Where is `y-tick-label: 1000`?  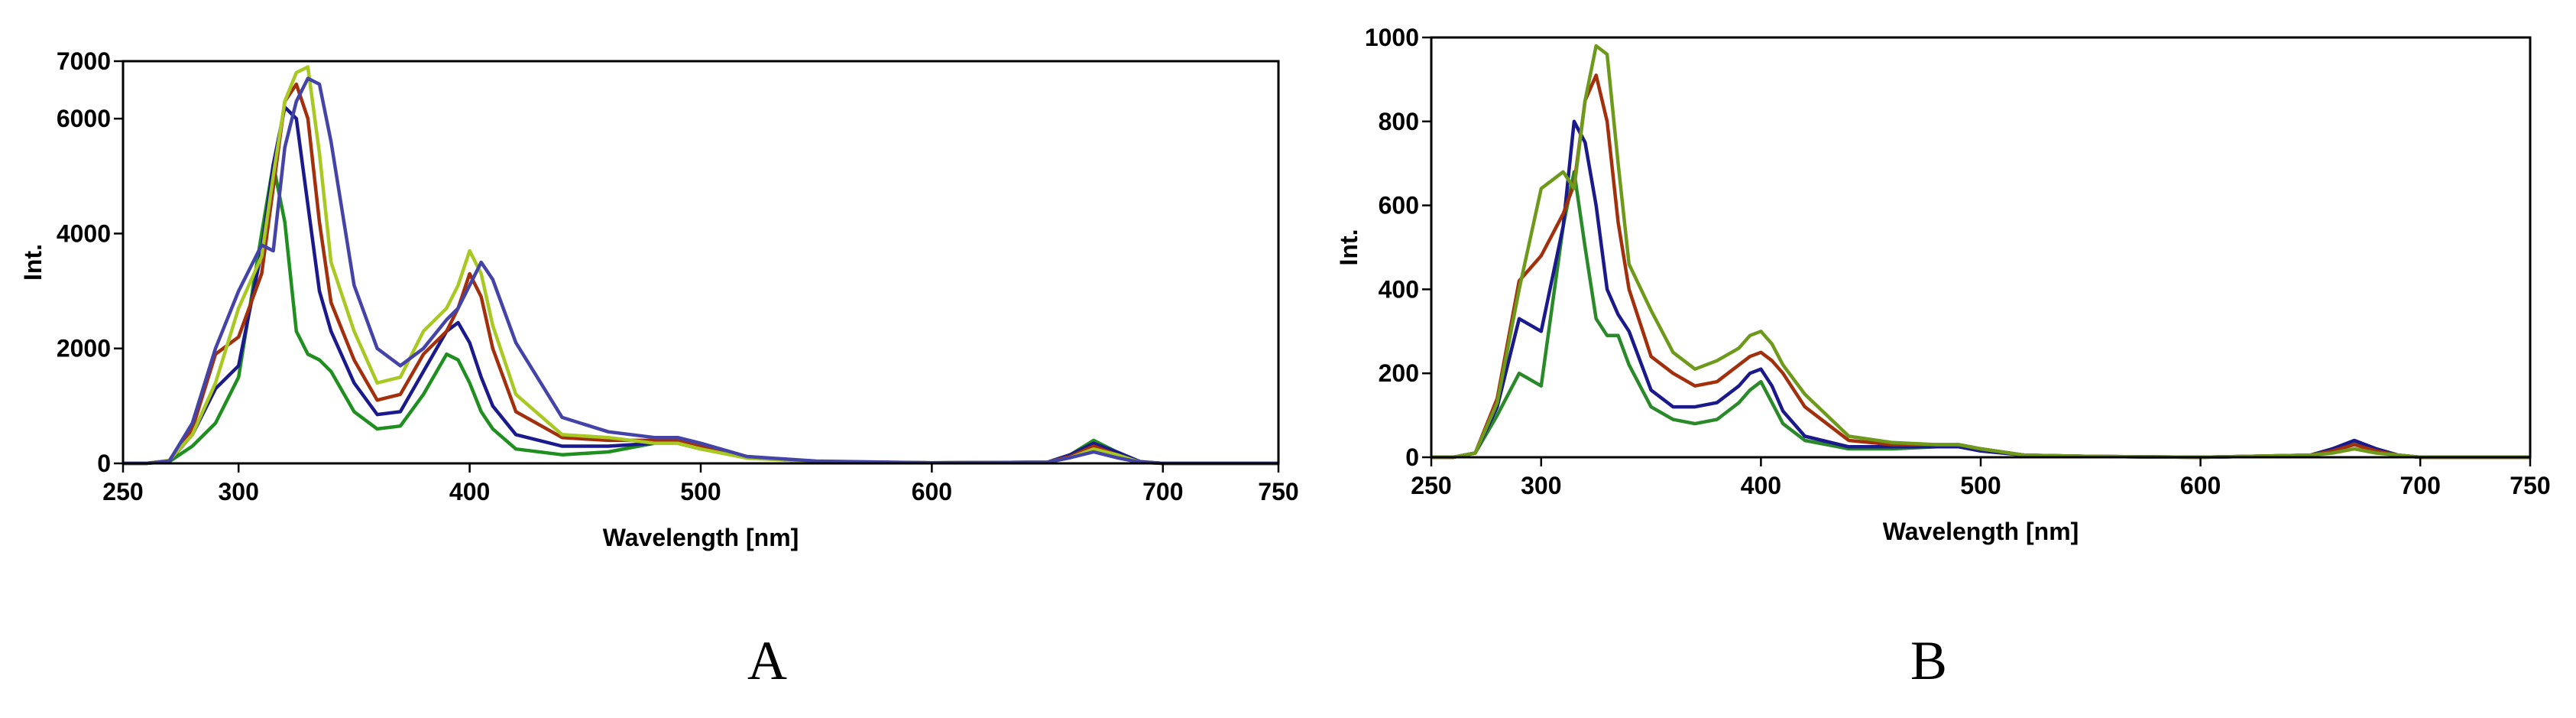
y-tick-label: 1000 is located at coordinates (1392, 37).